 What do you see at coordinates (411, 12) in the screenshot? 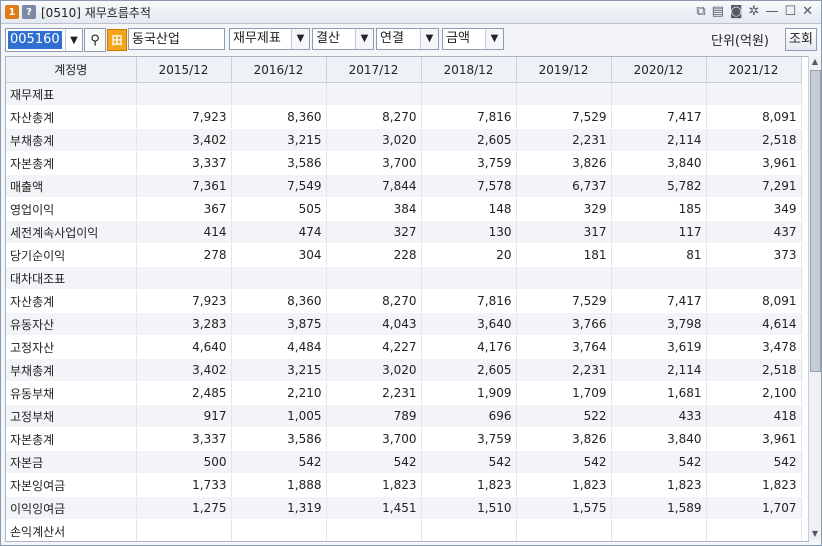
I see `title-bar: 1 ? [0510] 재무흐름추적 ⧉ ▤ ◙ ✲ — ☐ ✕` at bounding box center [411, 12].